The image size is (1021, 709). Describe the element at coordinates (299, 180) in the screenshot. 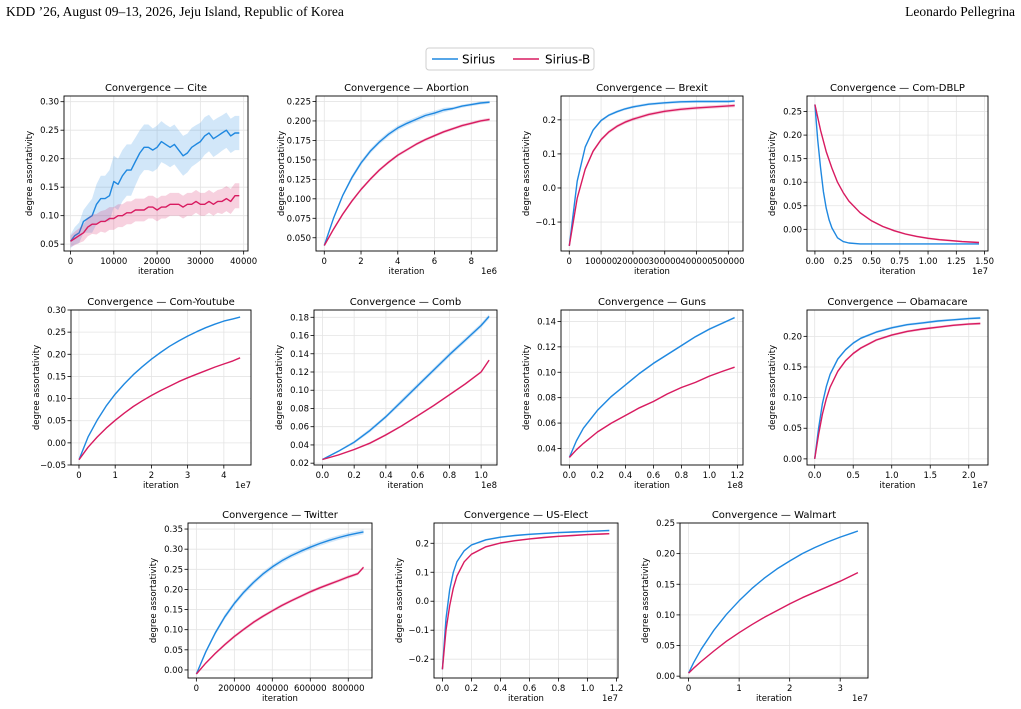

I see `y-tick-label: 0.125` at that location.